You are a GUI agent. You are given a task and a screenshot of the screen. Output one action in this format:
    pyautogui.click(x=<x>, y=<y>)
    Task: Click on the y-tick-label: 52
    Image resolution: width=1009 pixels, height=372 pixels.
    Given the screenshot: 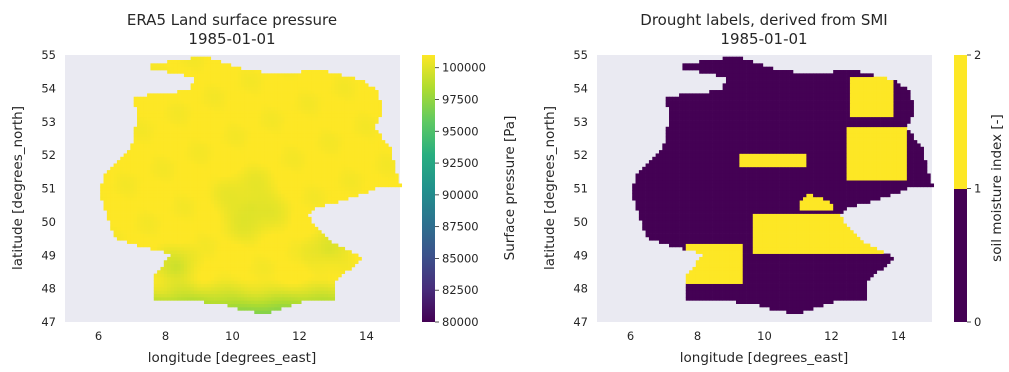 What is the action you would take?
    pyautogui.click(x=48, y=155)
    